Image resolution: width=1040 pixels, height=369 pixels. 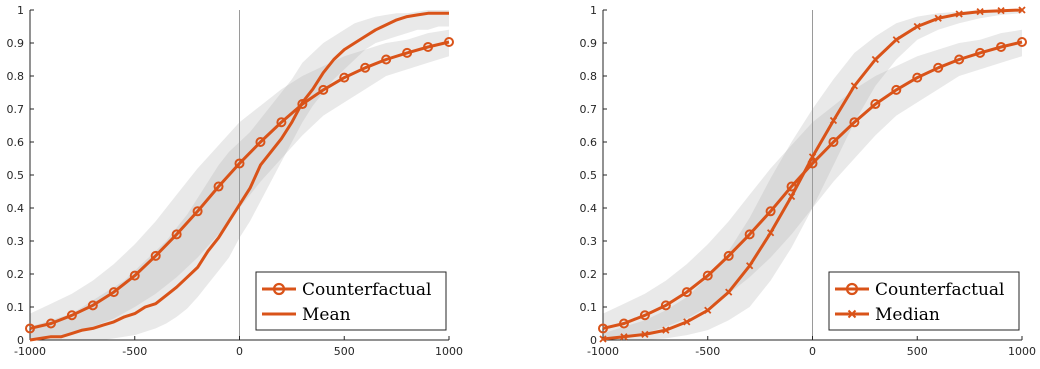 What do you see at coordinates (16, 76) in the screenshot?
I see `y-tick-label: 0.8` at bounding box center [16, 76].